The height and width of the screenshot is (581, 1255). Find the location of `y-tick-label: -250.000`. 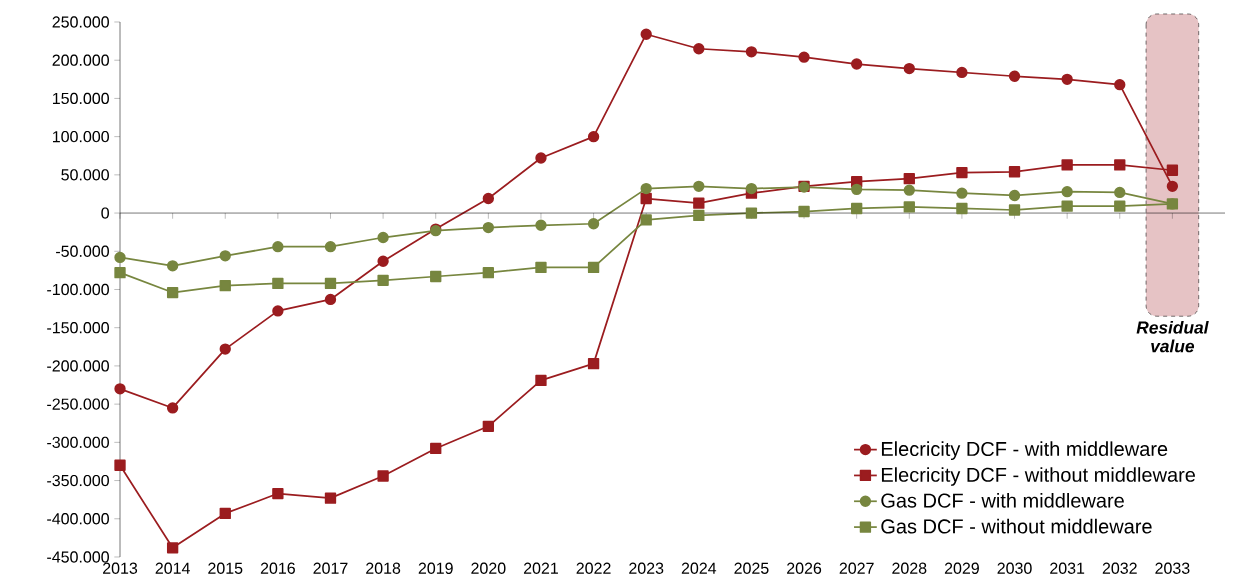

y-tick-label: -250.000 is located at coordinates (78, 404).